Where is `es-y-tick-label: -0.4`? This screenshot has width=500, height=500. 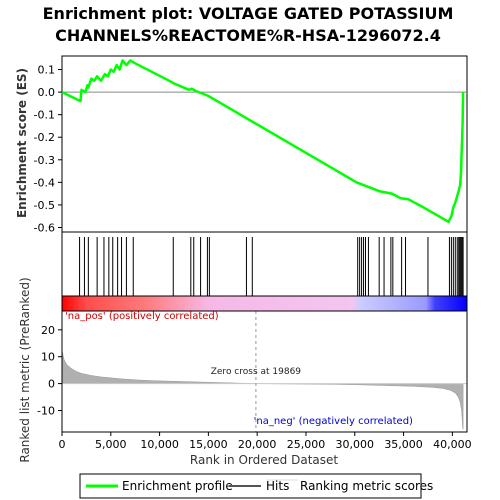 es-y-tick-label: -0.4 is located at coordinates (44, 182).